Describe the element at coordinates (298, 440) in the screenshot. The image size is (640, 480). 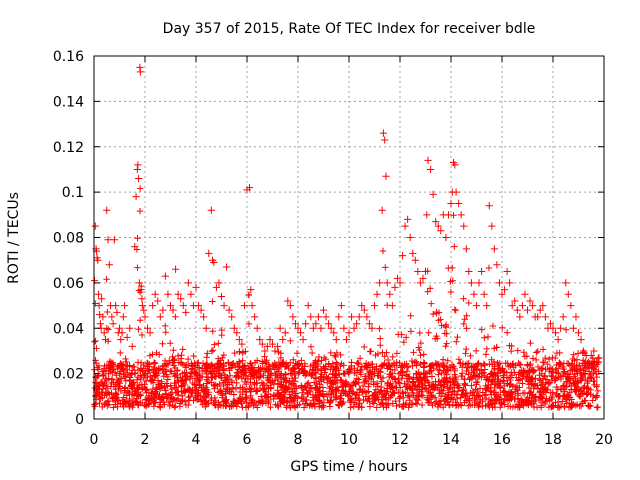
I see `x-tick-label: 8` at that location.